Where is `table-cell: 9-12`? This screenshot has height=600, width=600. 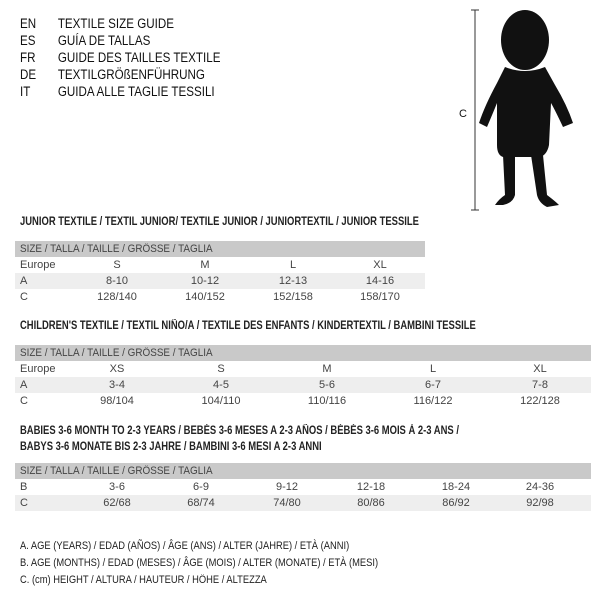
table-cell: 9-12 is located at coordinates (287, 487).